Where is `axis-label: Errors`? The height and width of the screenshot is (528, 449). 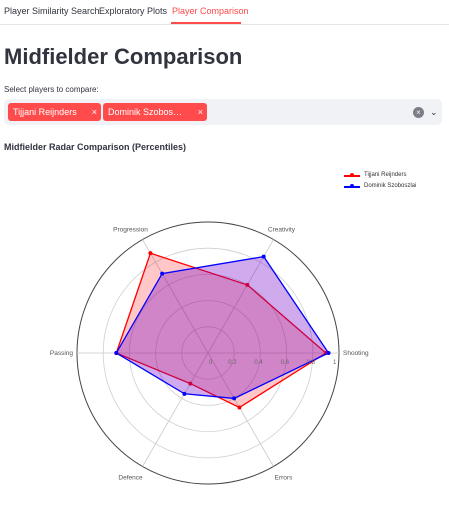 axis-label: Errors is located at coordinates (284, 477).